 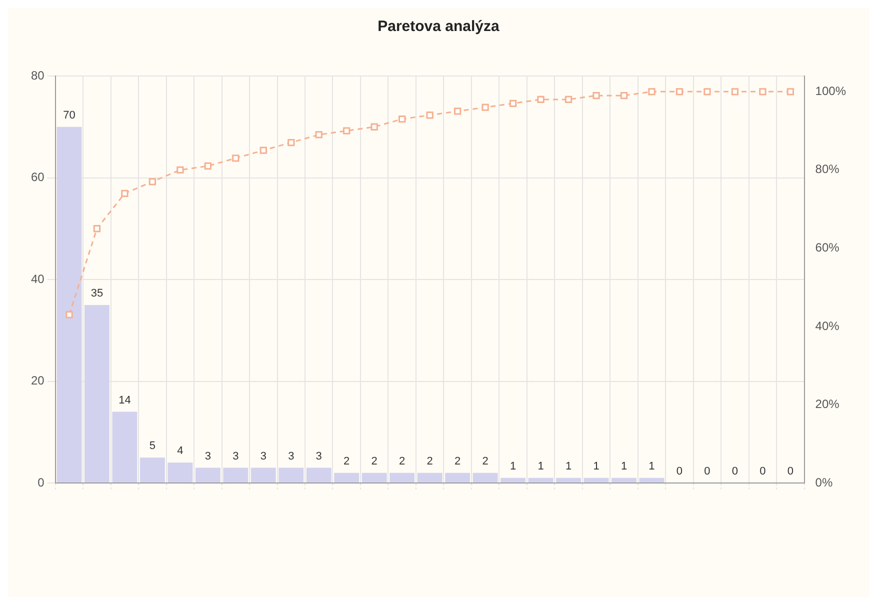 I want to click on y-tick-label: 20, so click(x=37, y=381).